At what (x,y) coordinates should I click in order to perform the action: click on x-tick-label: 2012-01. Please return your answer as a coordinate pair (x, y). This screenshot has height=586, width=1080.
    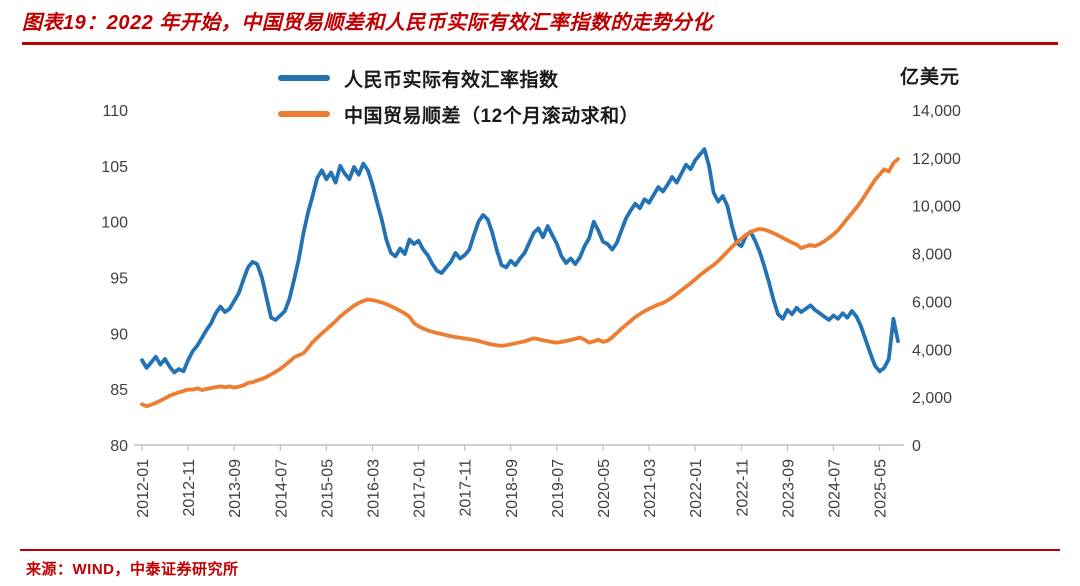
    Looking at the image, I should click on (143, 488).